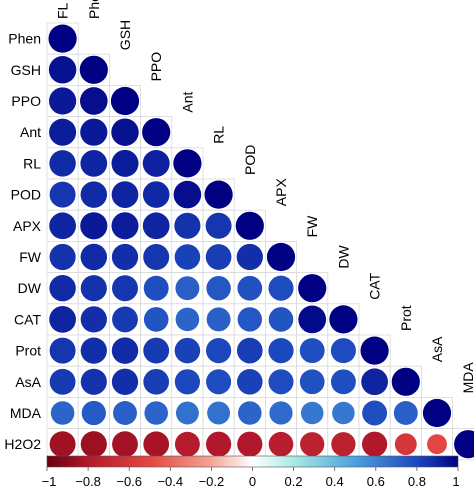  Describe the element at coordinates (343, 351) in the screenshot. I see `corr-circle-Prot-DW` at that location.